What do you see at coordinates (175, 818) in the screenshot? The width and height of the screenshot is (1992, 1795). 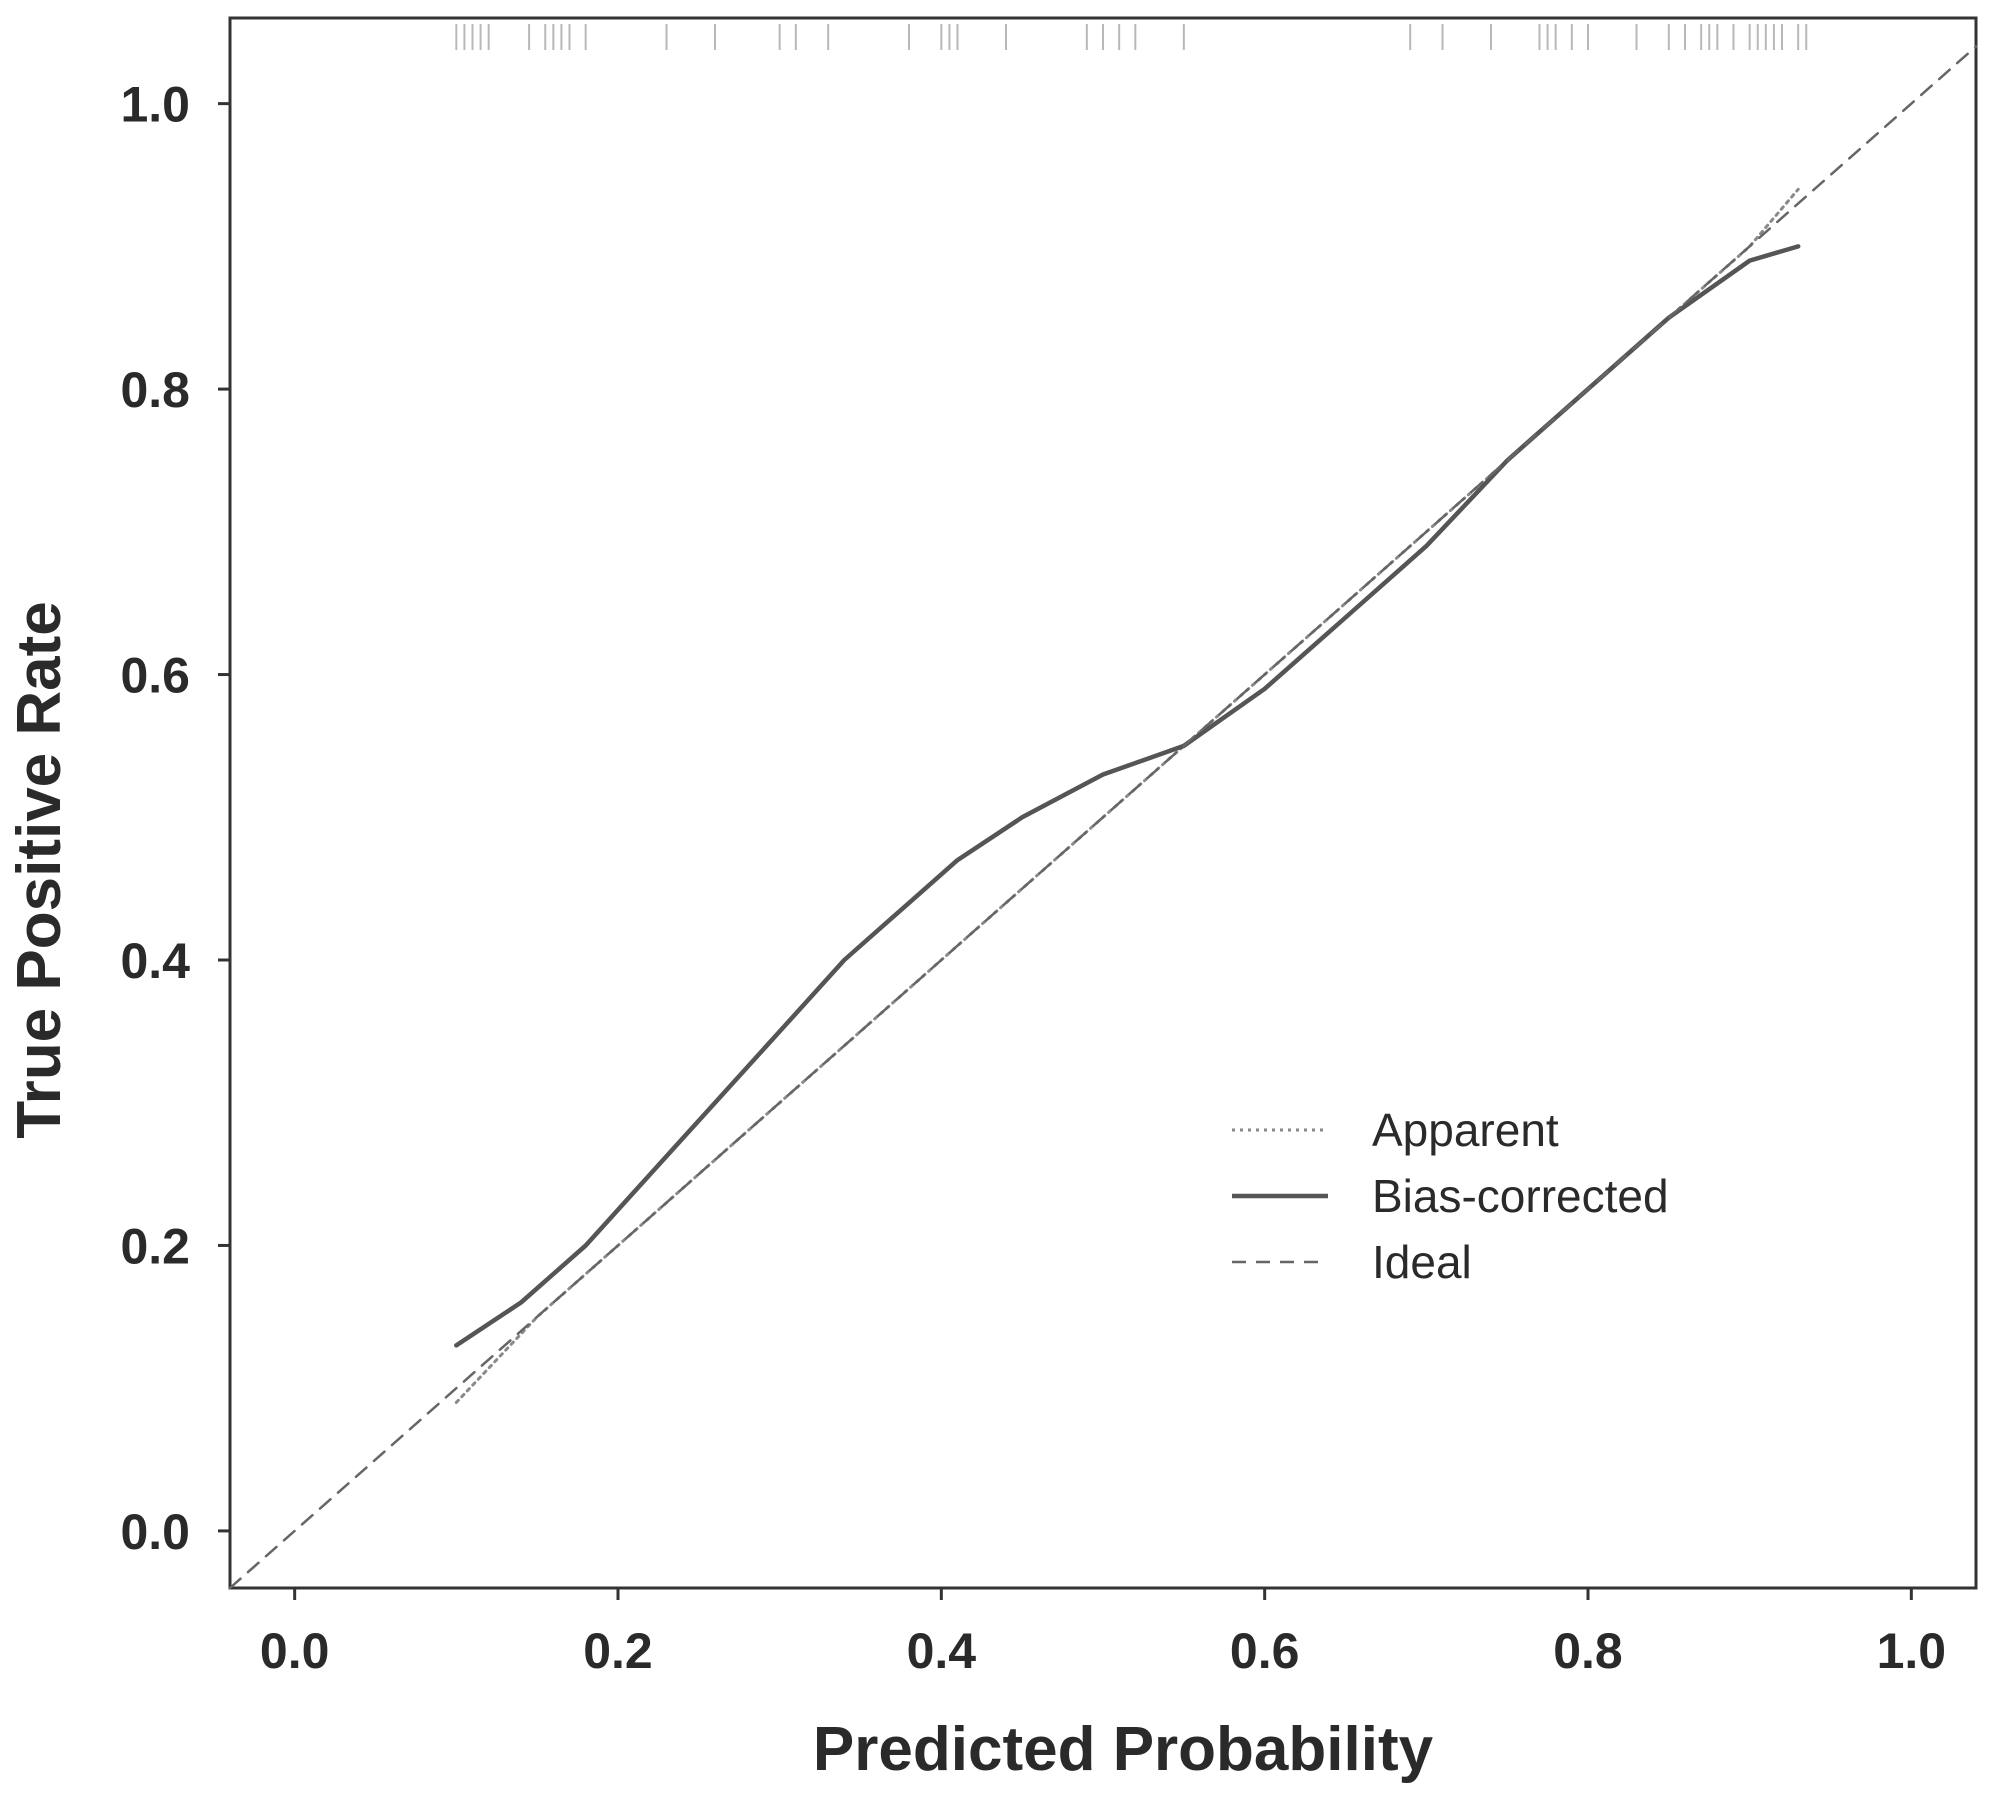 I see `y-axis: 0.0 0.2 0.4 0.6 0.8 1.0` at bounding box center [175, 818].